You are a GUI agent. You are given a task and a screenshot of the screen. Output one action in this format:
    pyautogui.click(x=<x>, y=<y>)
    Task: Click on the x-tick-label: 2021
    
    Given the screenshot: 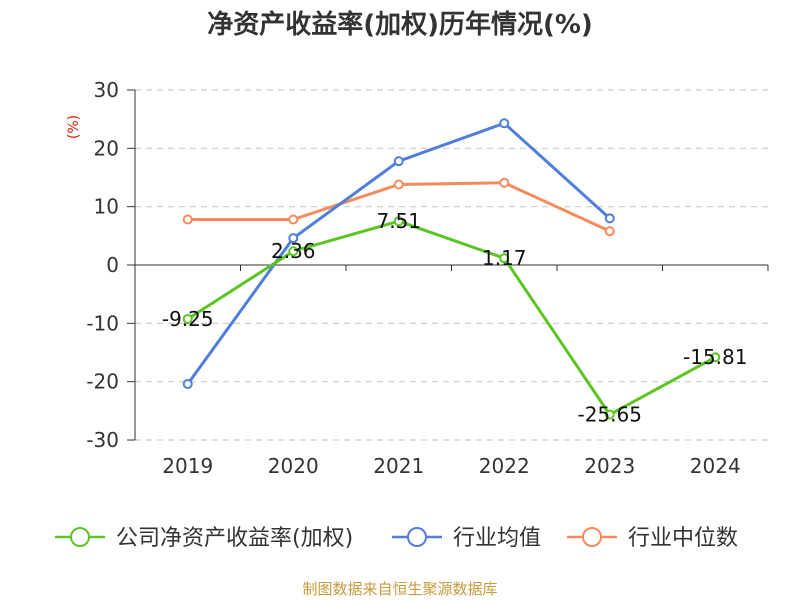 What is the action you would take?
    pyautogui.click(x=398, y=466)
    